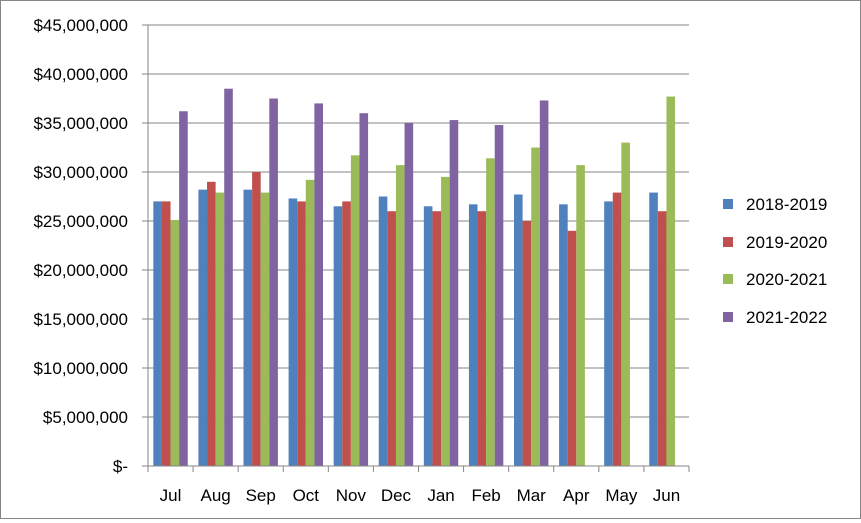 The height and width of the screenshot is (523, 861). I want to click on bar-2019-2020-Mar, so click(527, 343).